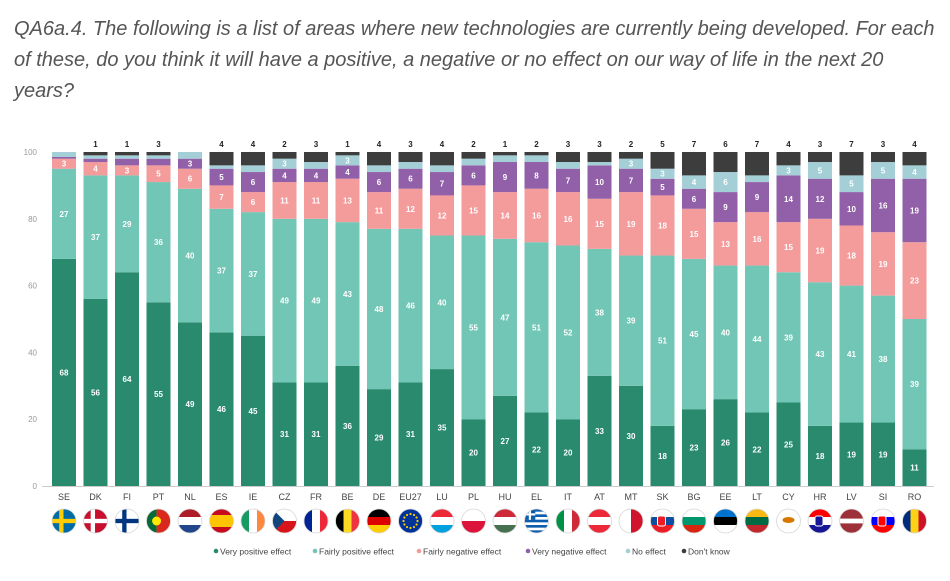 The width and height of the screenshot is (950, 581). Describe the element at coordinates (914, 172) in the screenshot. I see `data-label: 4` at that location.